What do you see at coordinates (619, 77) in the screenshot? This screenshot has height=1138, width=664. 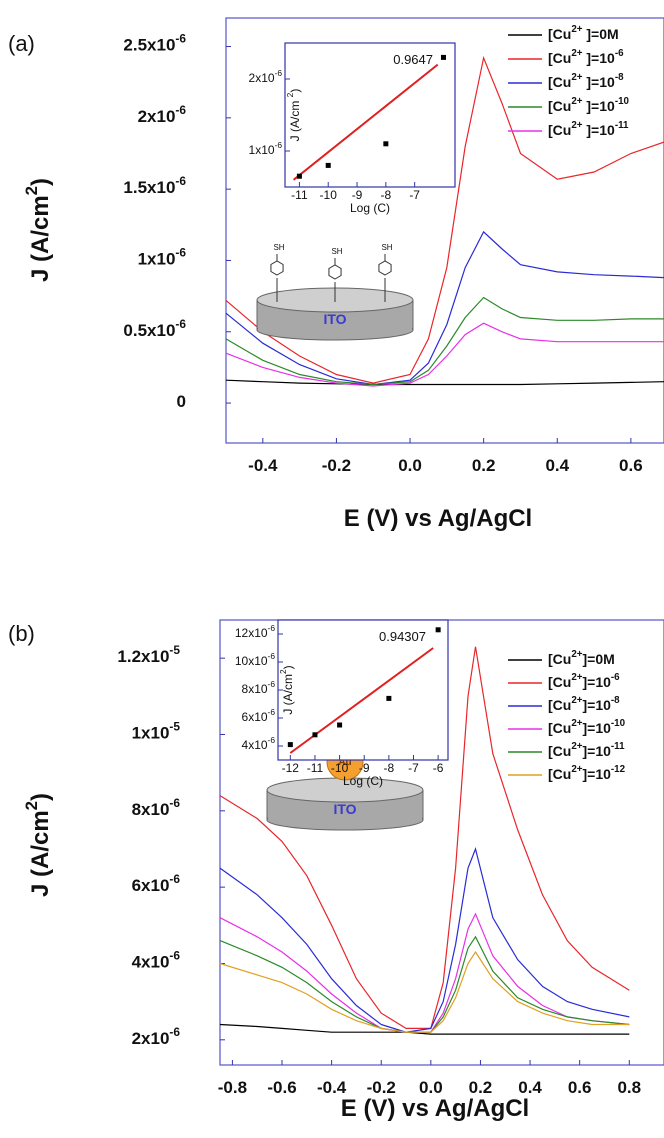 I see `superscript: -8` at bounding box center [619, 77].